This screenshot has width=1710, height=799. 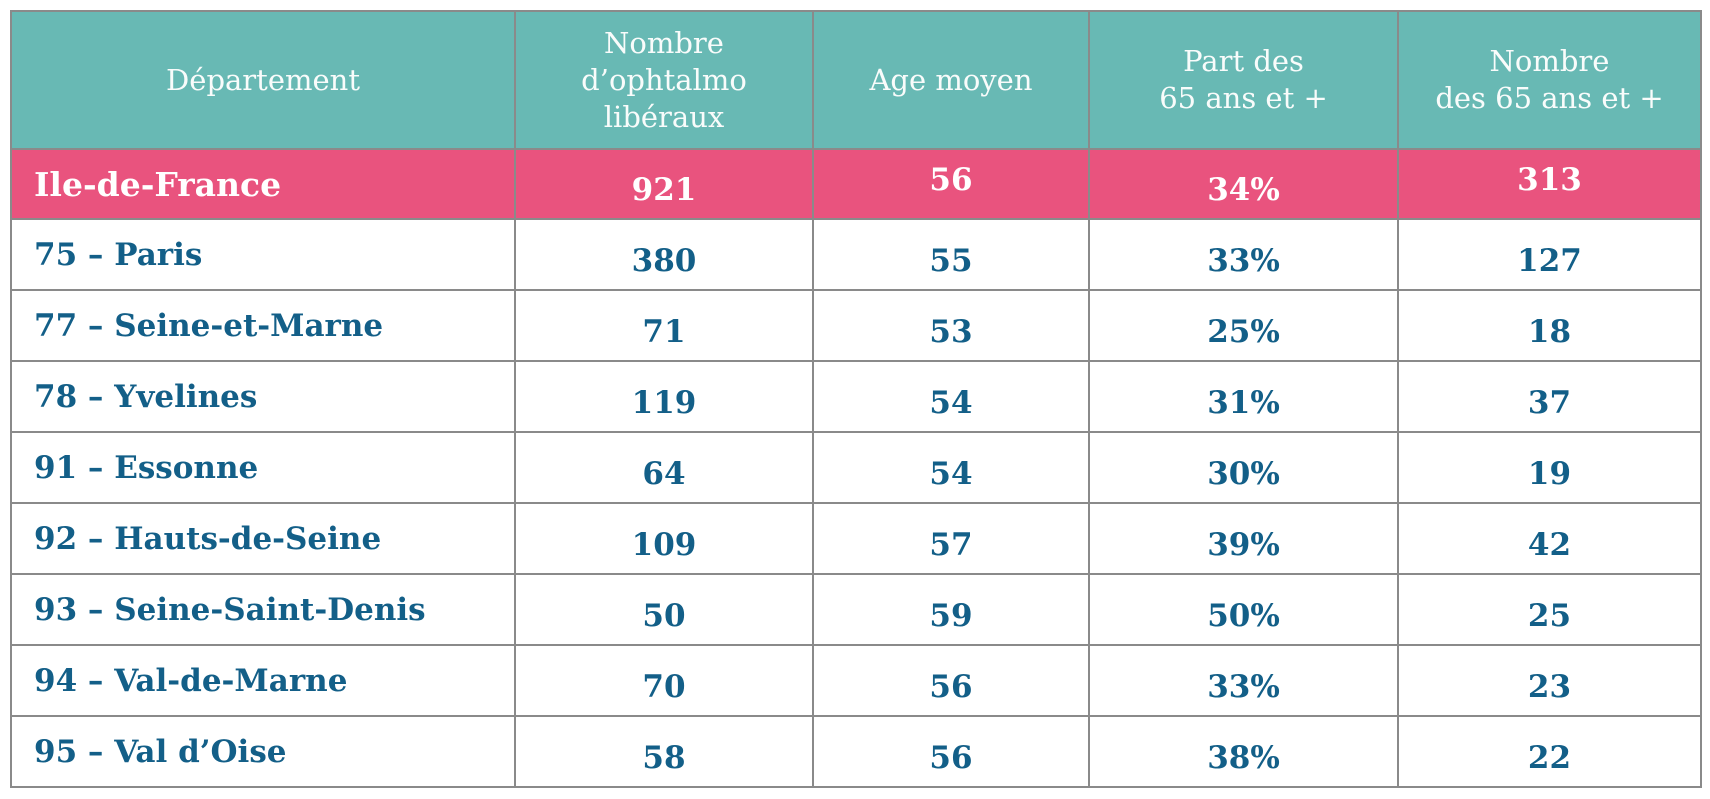 What do you see at coordinates (263, 184) in the screenshot?
I see `region-label: Ile-de-France` at bounding box center [263, 184].